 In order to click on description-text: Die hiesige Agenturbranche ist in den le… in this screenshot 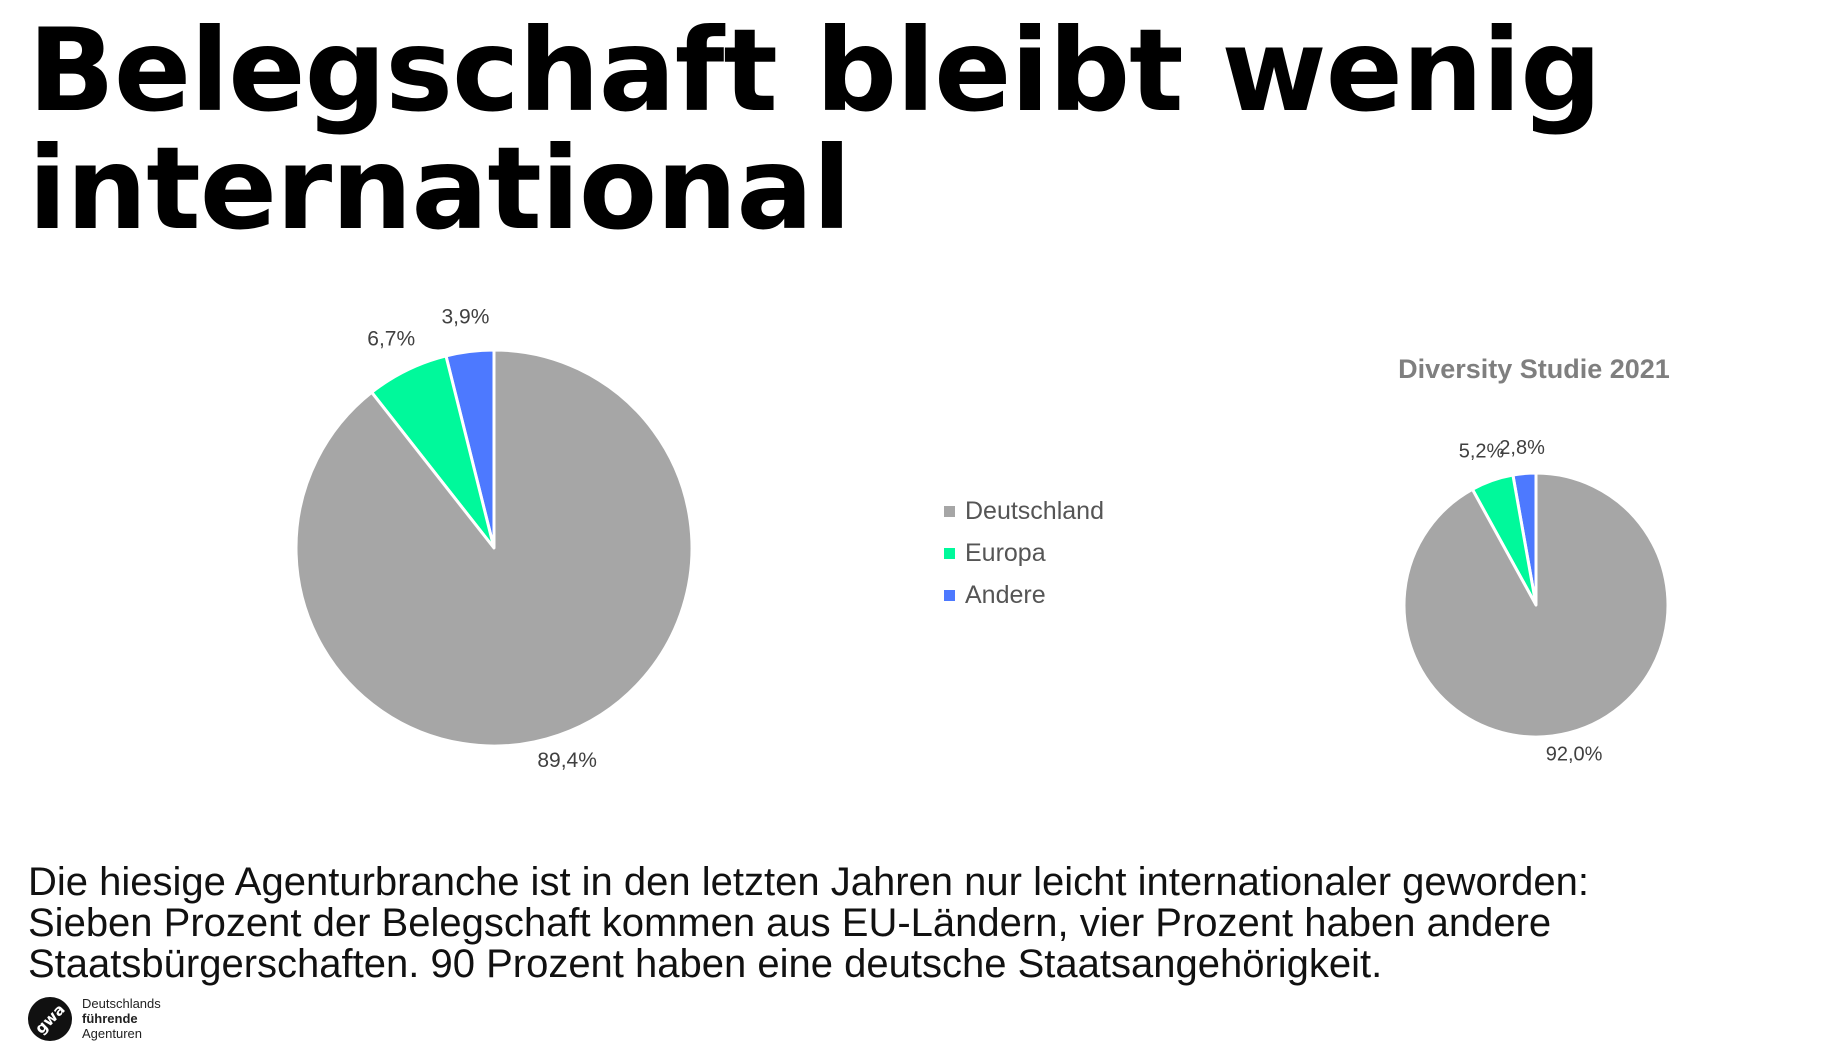, I will do `click(928, 923)`.